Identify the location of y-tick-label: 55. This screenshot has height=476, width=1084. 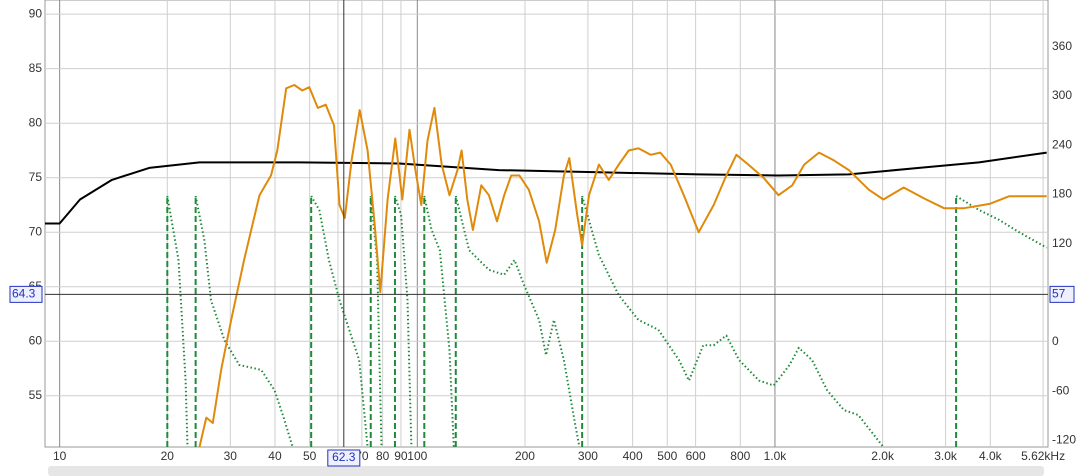
(36, 395).